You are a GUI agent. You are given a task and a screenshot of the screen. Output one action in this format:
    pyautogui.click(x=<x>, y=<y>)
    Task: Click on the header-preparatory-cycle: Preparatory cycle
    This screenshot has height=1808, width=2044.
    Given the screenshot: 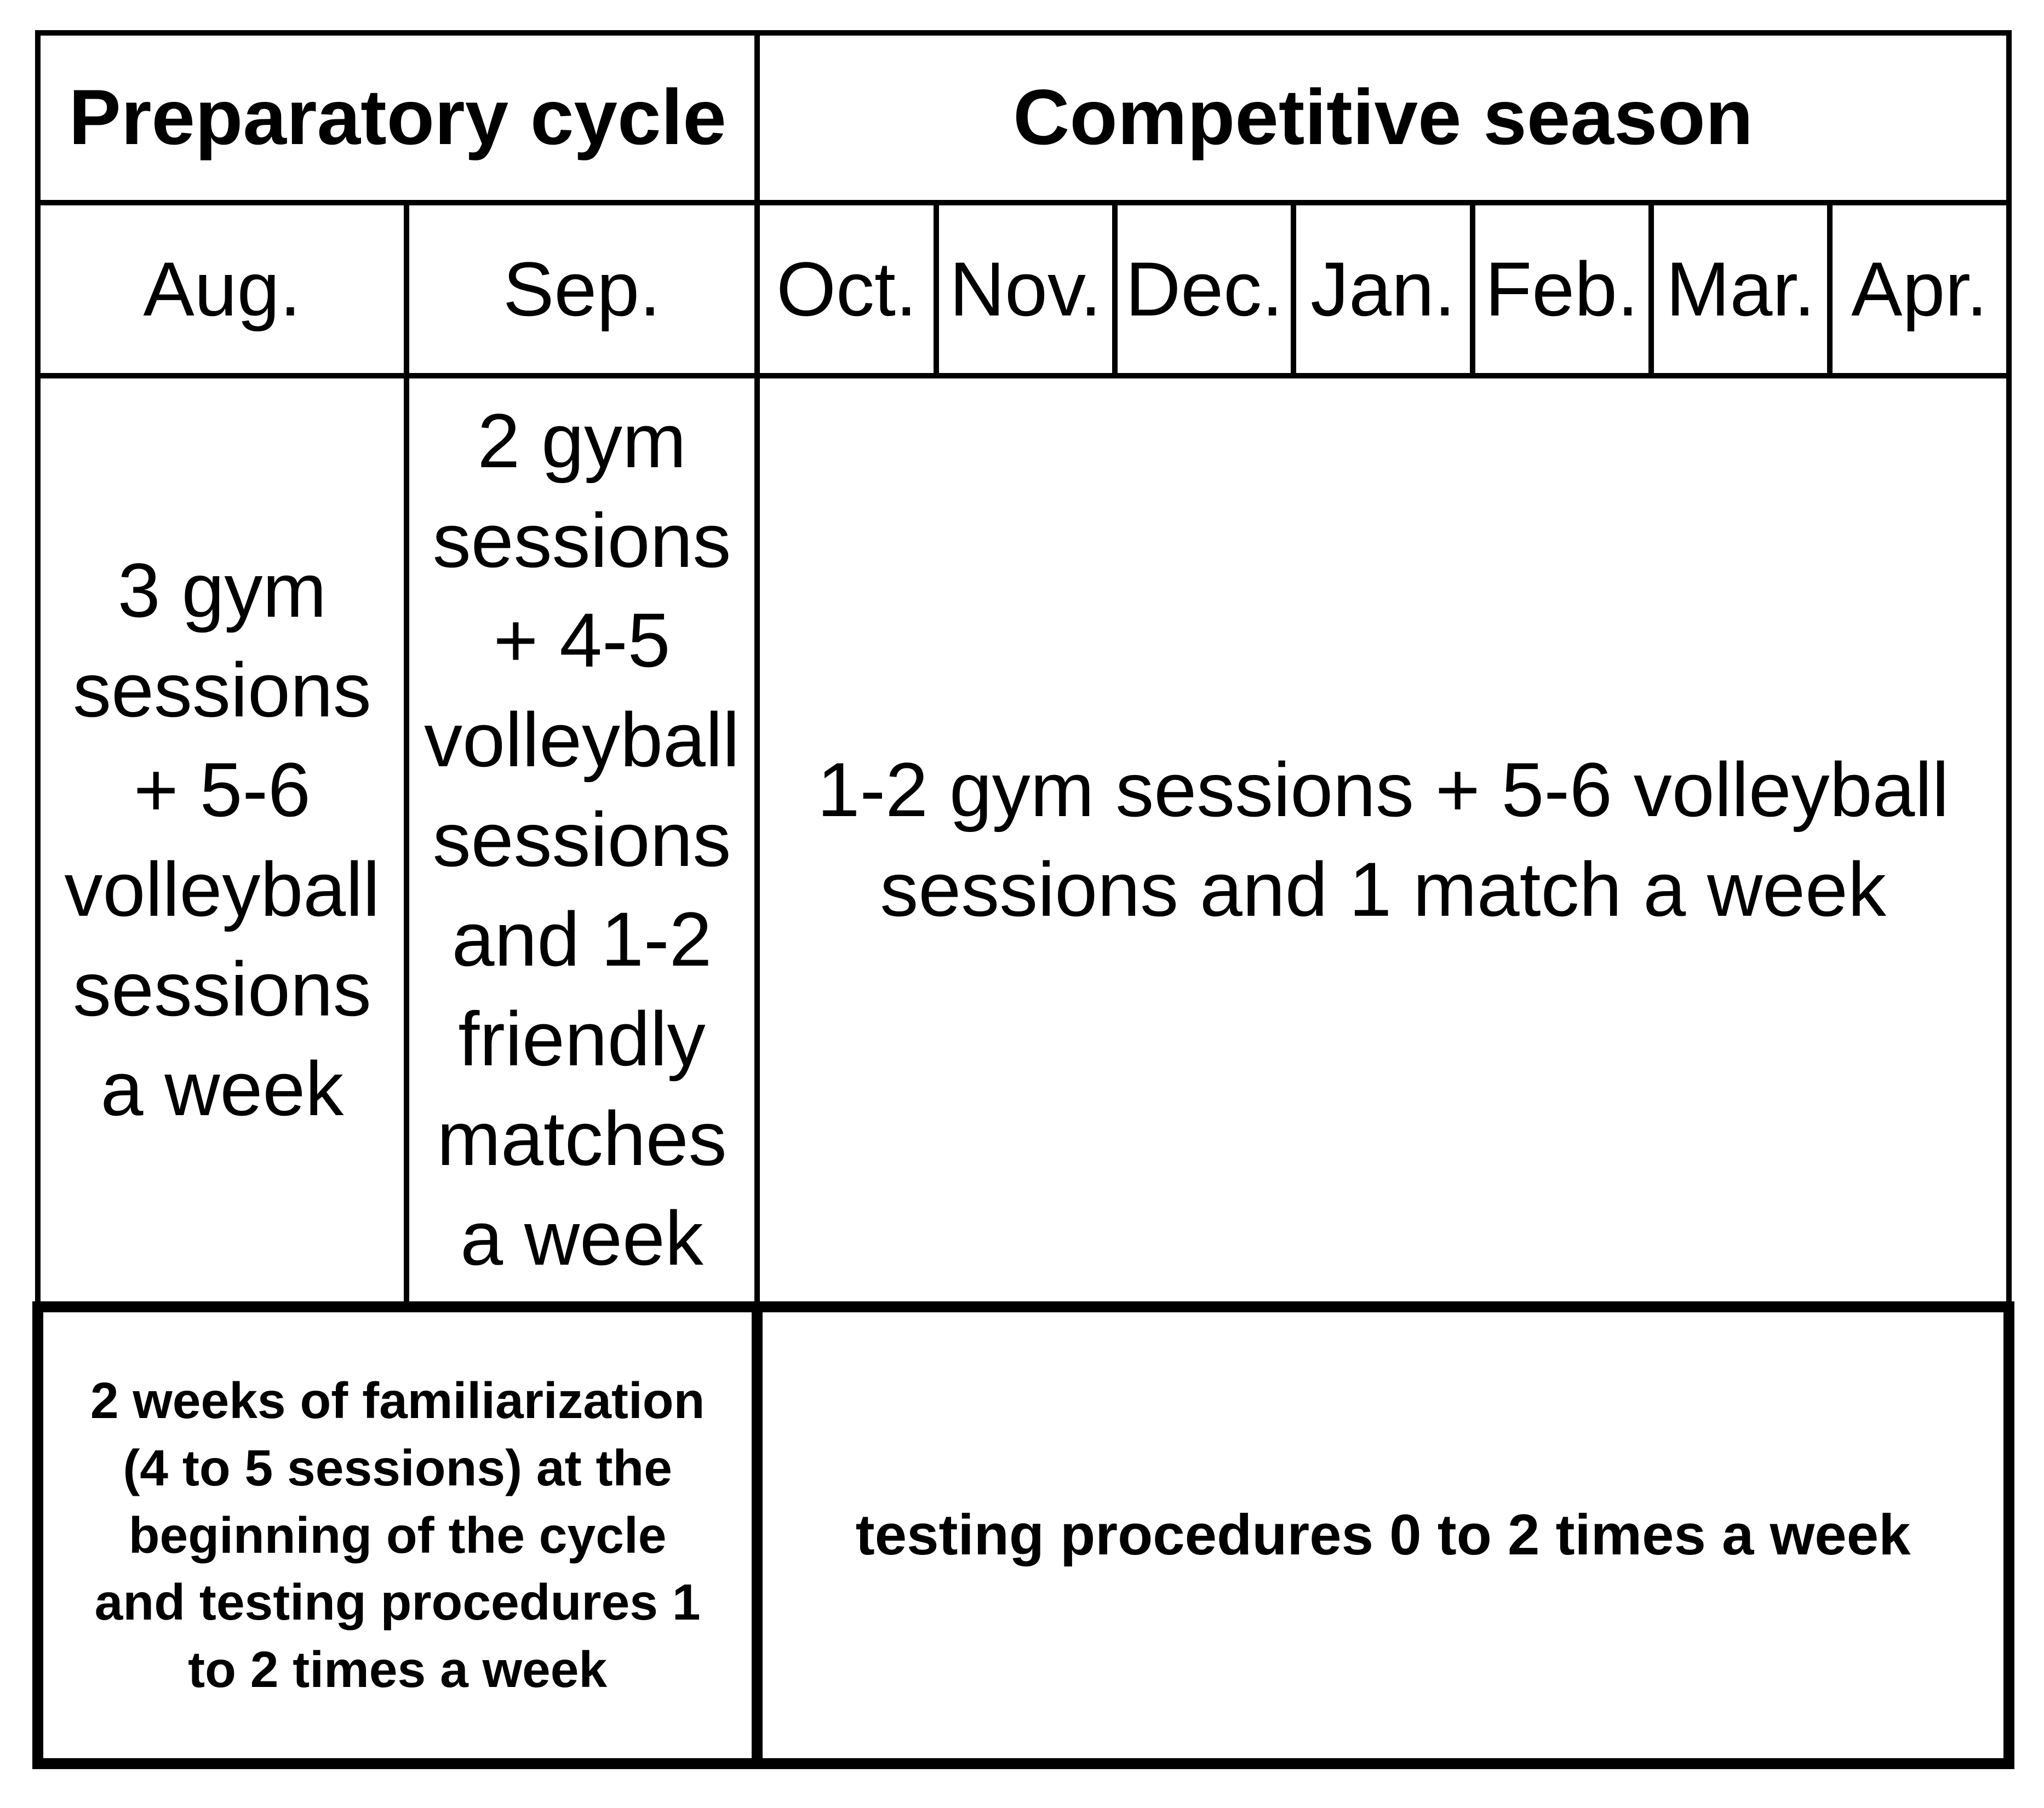 What is the action you would take?
    pyautogui.click(x=398, y=117)
    